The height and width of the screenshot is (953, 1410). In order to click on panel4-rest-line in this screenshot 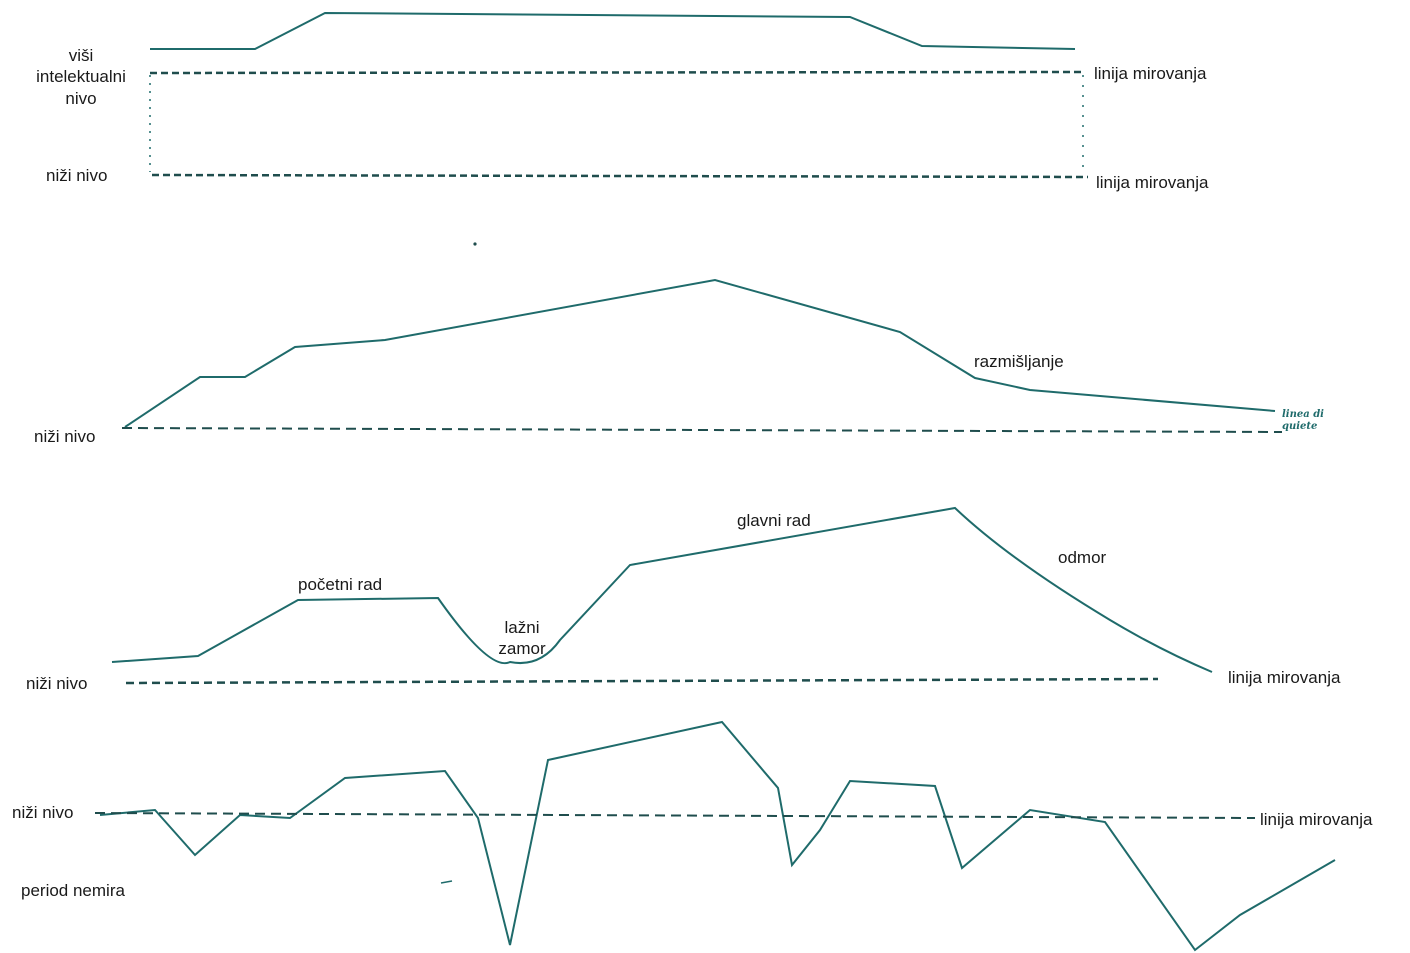, I will do `click(675, 815)`.